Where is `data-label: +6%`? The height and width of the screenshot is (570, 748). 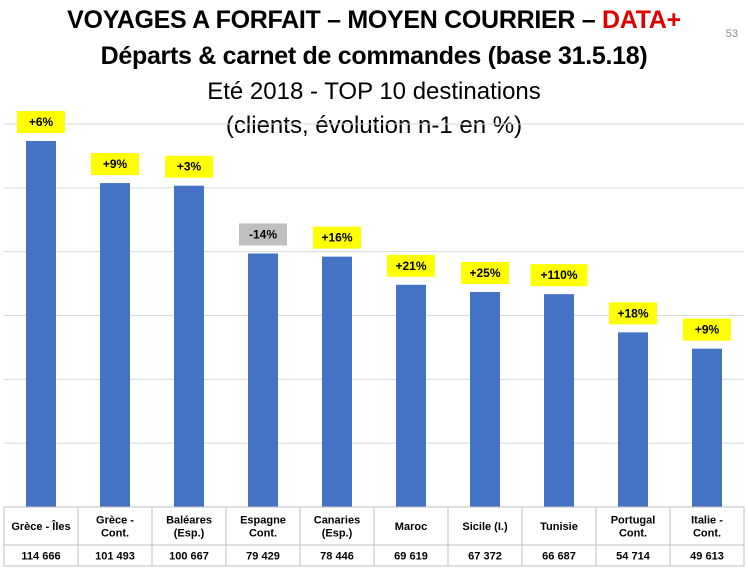
data-label: +6% is located at coordinates (41, 122).